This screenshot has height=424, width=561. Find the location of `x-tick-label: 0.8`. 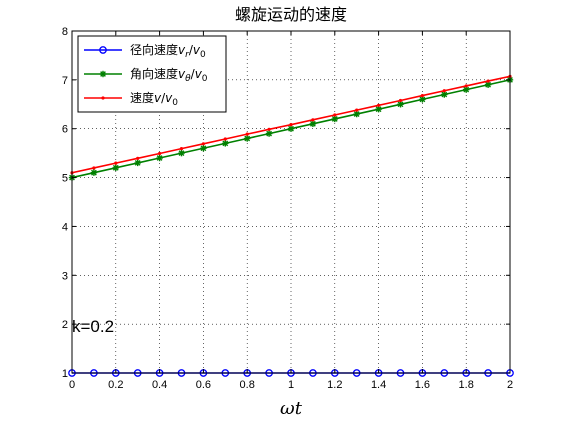

x-tick-label: 0.8 is located at coordinates (247, 385).